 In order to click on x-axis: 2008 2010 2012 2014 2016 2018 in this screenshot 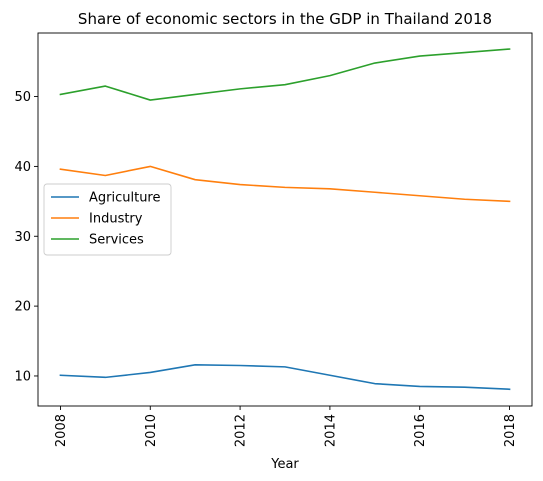, I will do `click(286, 426)`.